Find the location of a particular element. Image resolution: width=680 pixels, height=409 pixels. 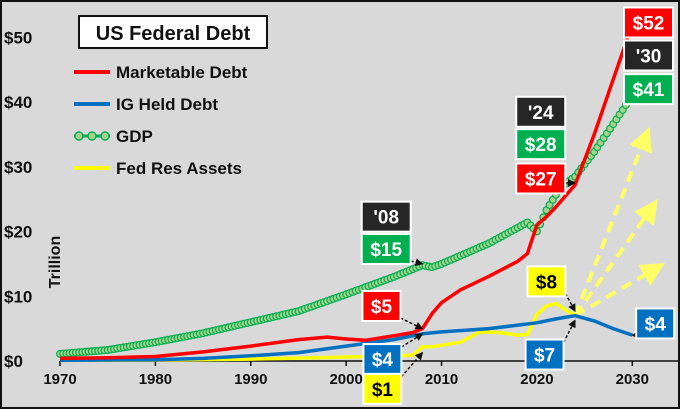

y-tick-label: $50 is located at coordinates (18, 37).